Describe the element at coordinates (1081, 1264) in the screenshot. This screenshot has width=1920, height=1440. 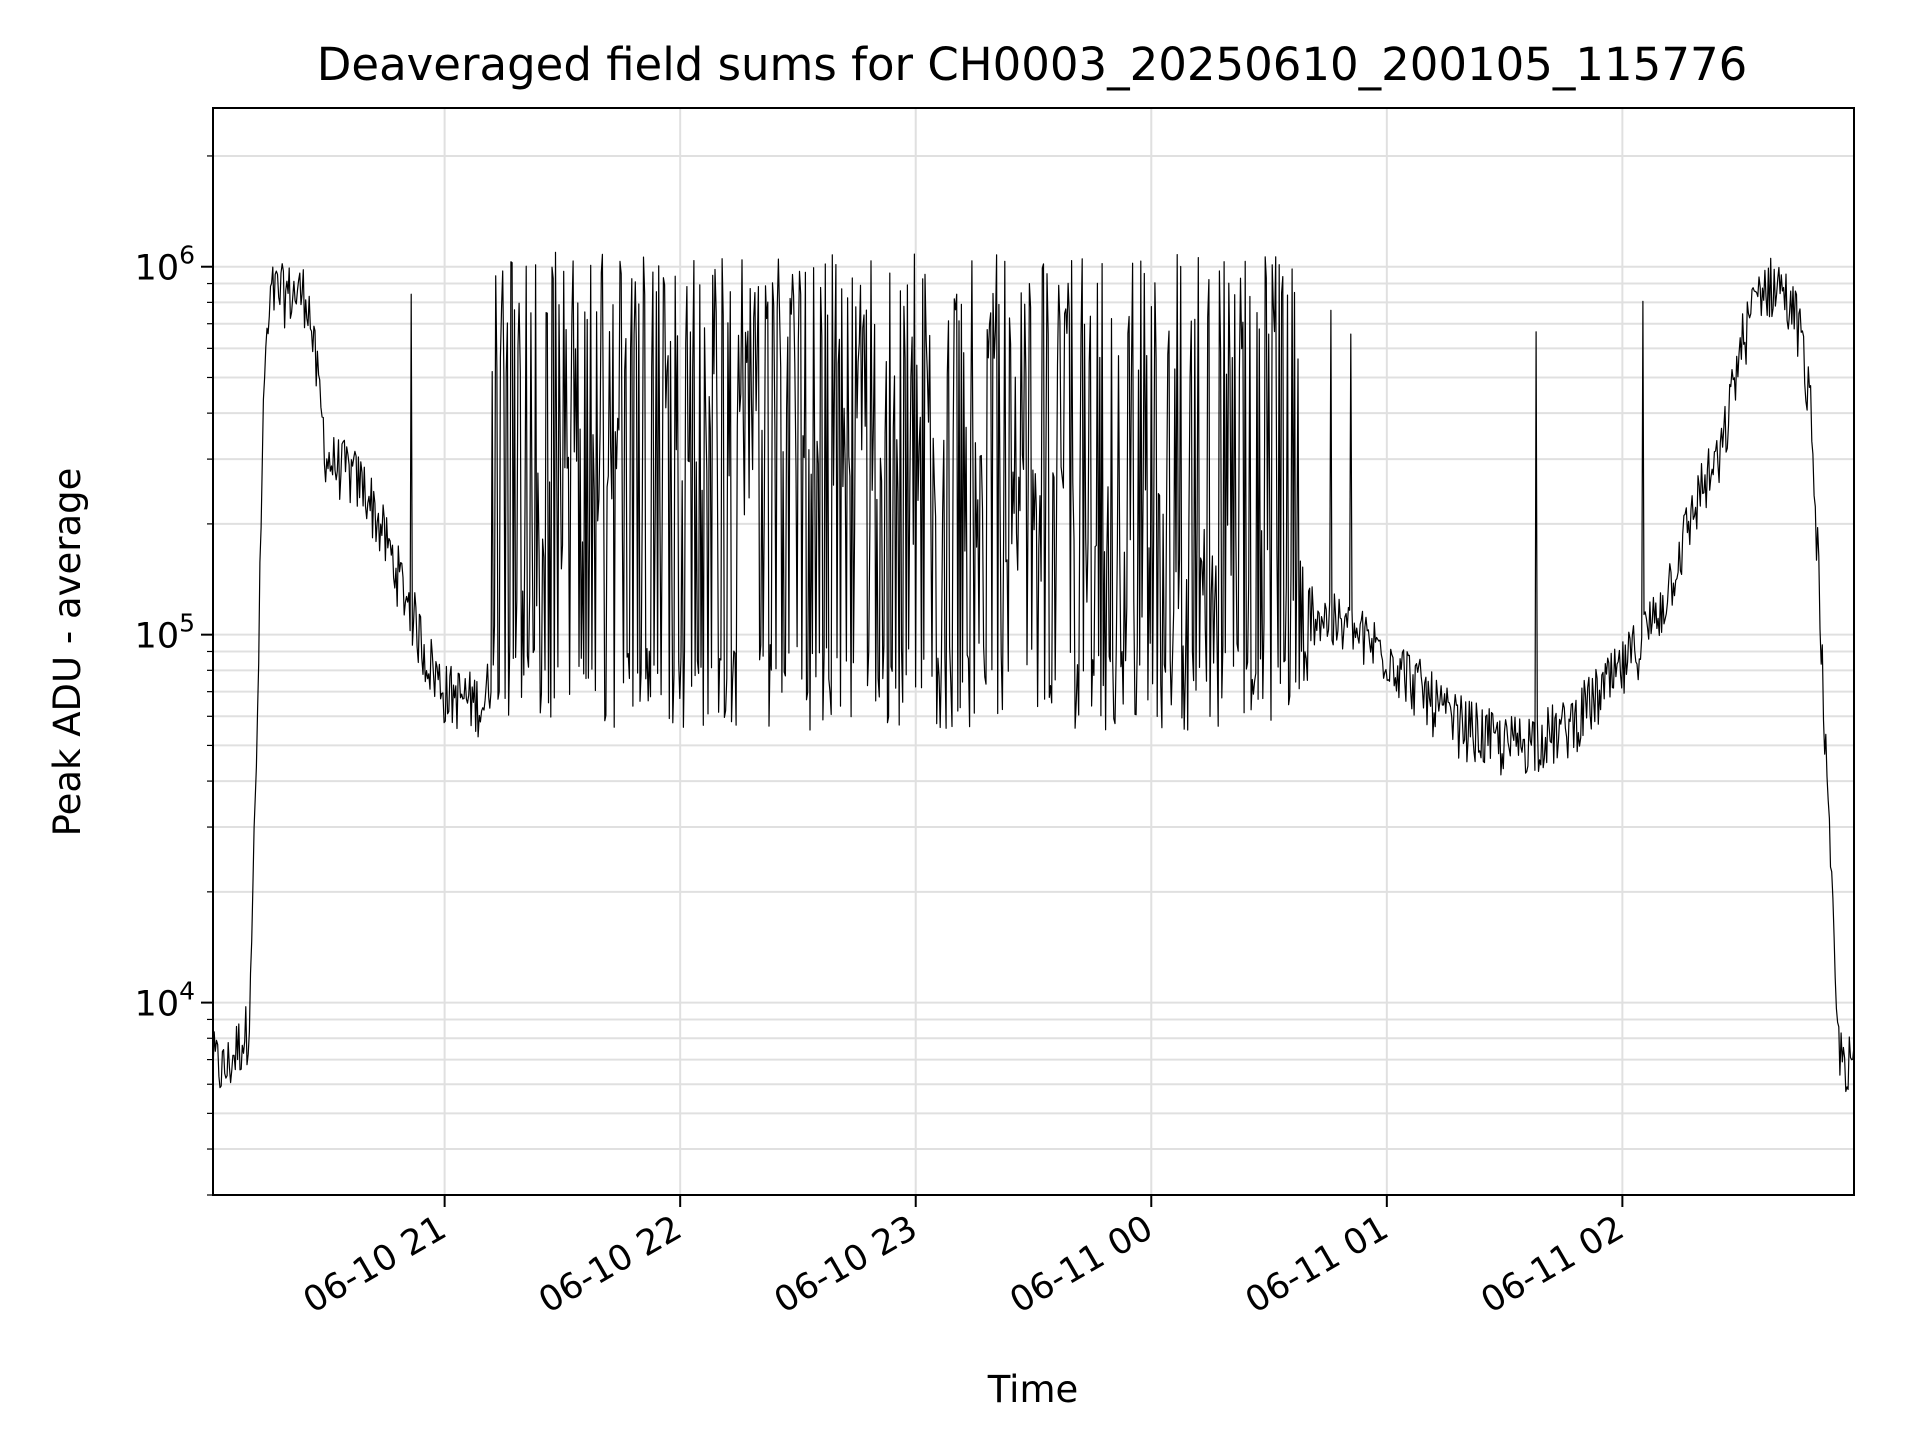
I see `x-tick-label: 06-11 00` at that location.